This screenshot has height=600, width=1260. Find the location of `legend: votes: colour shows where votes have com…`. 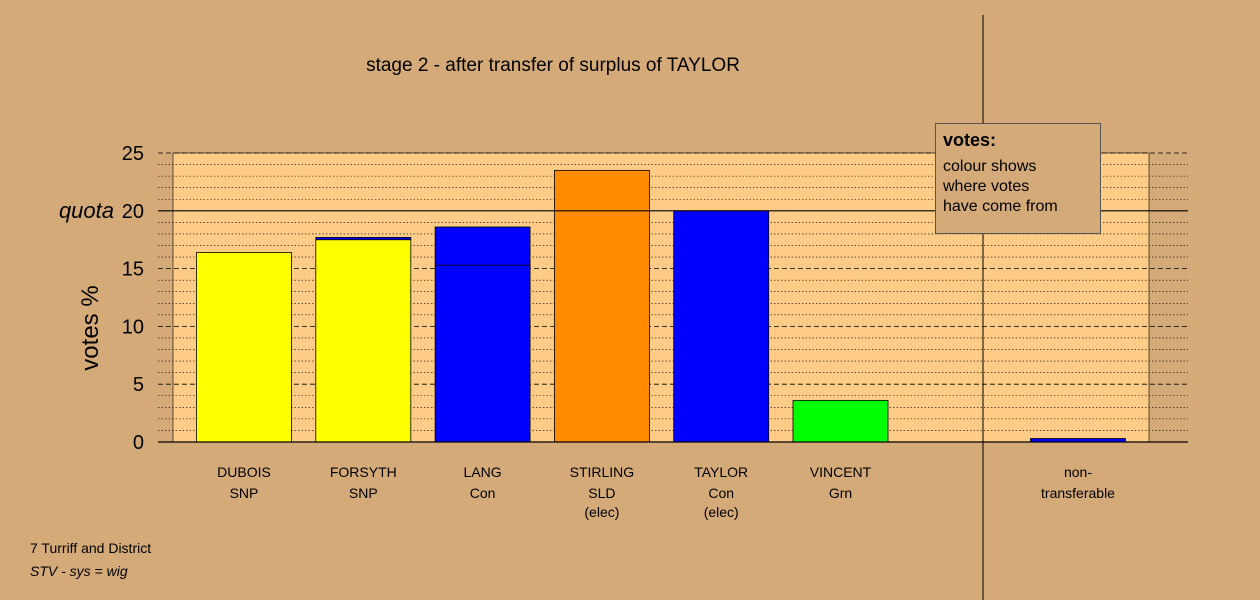

legend: votes: colour shows where votes have com… is located at coordinates (1018, 178).